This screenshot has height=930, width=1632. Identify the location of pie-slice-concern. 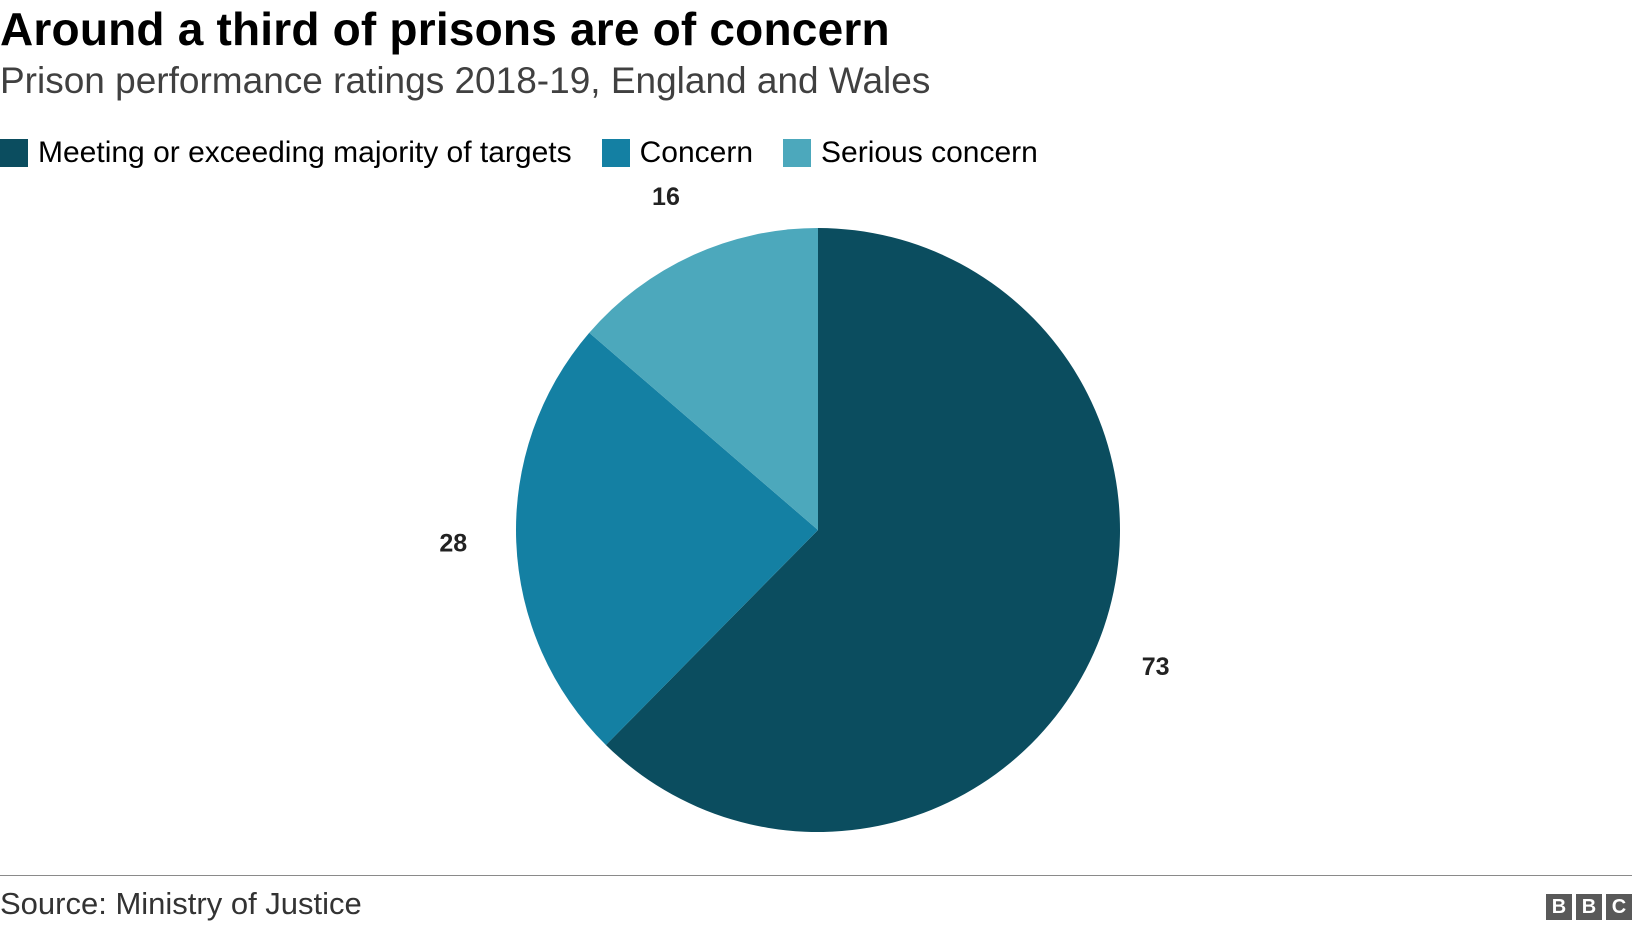
(666, 538).